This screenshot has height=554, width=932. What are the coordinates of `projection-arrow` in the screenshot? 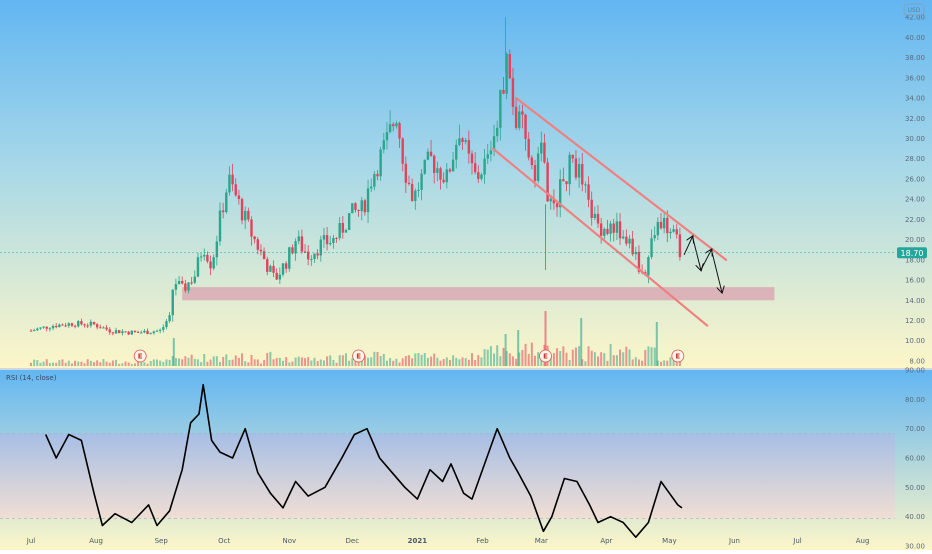 It's located at (687, 246).